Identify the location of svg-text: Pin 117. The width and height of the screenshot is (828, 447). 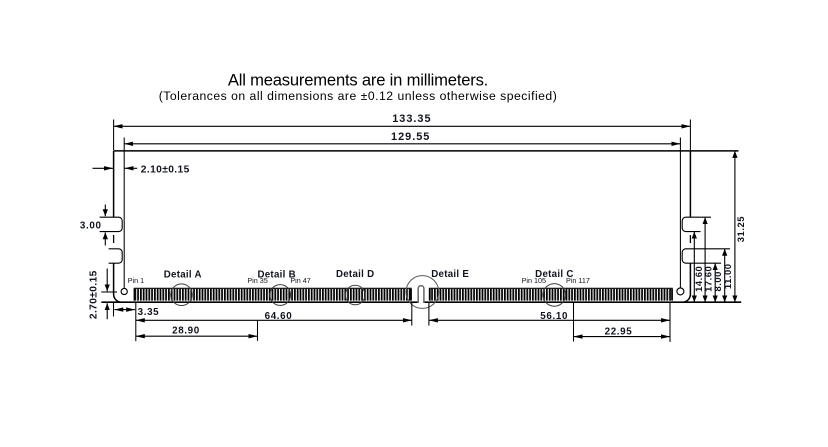
(578, 280).